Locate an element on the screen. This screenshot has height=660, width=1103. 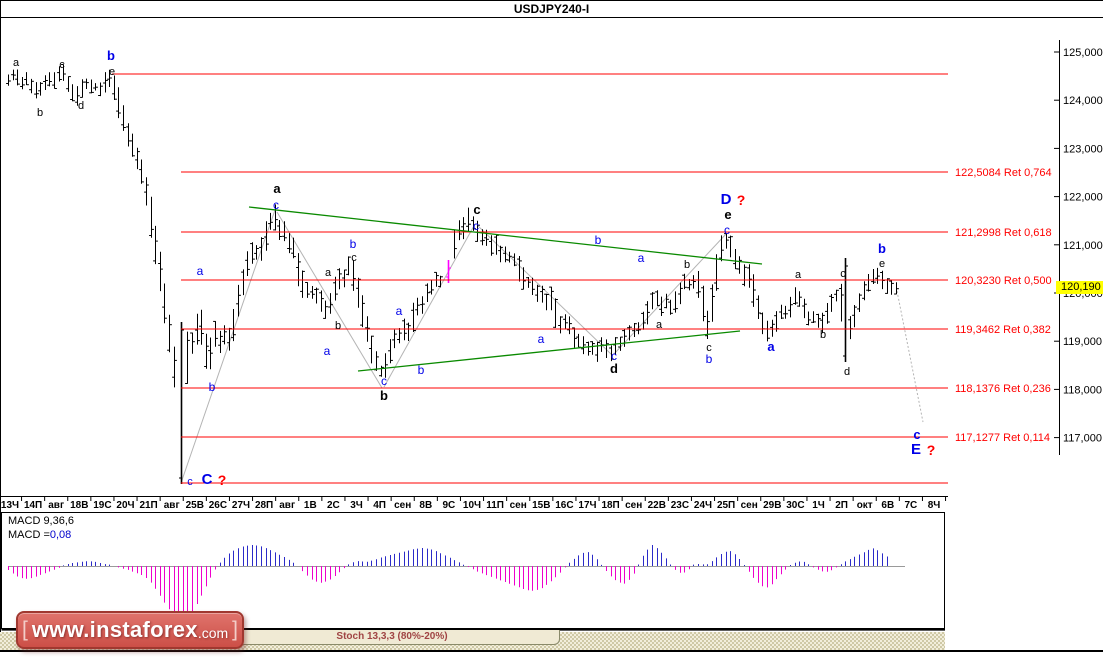
time-tick-label: 8Ч is located at coordinates (934, 505).